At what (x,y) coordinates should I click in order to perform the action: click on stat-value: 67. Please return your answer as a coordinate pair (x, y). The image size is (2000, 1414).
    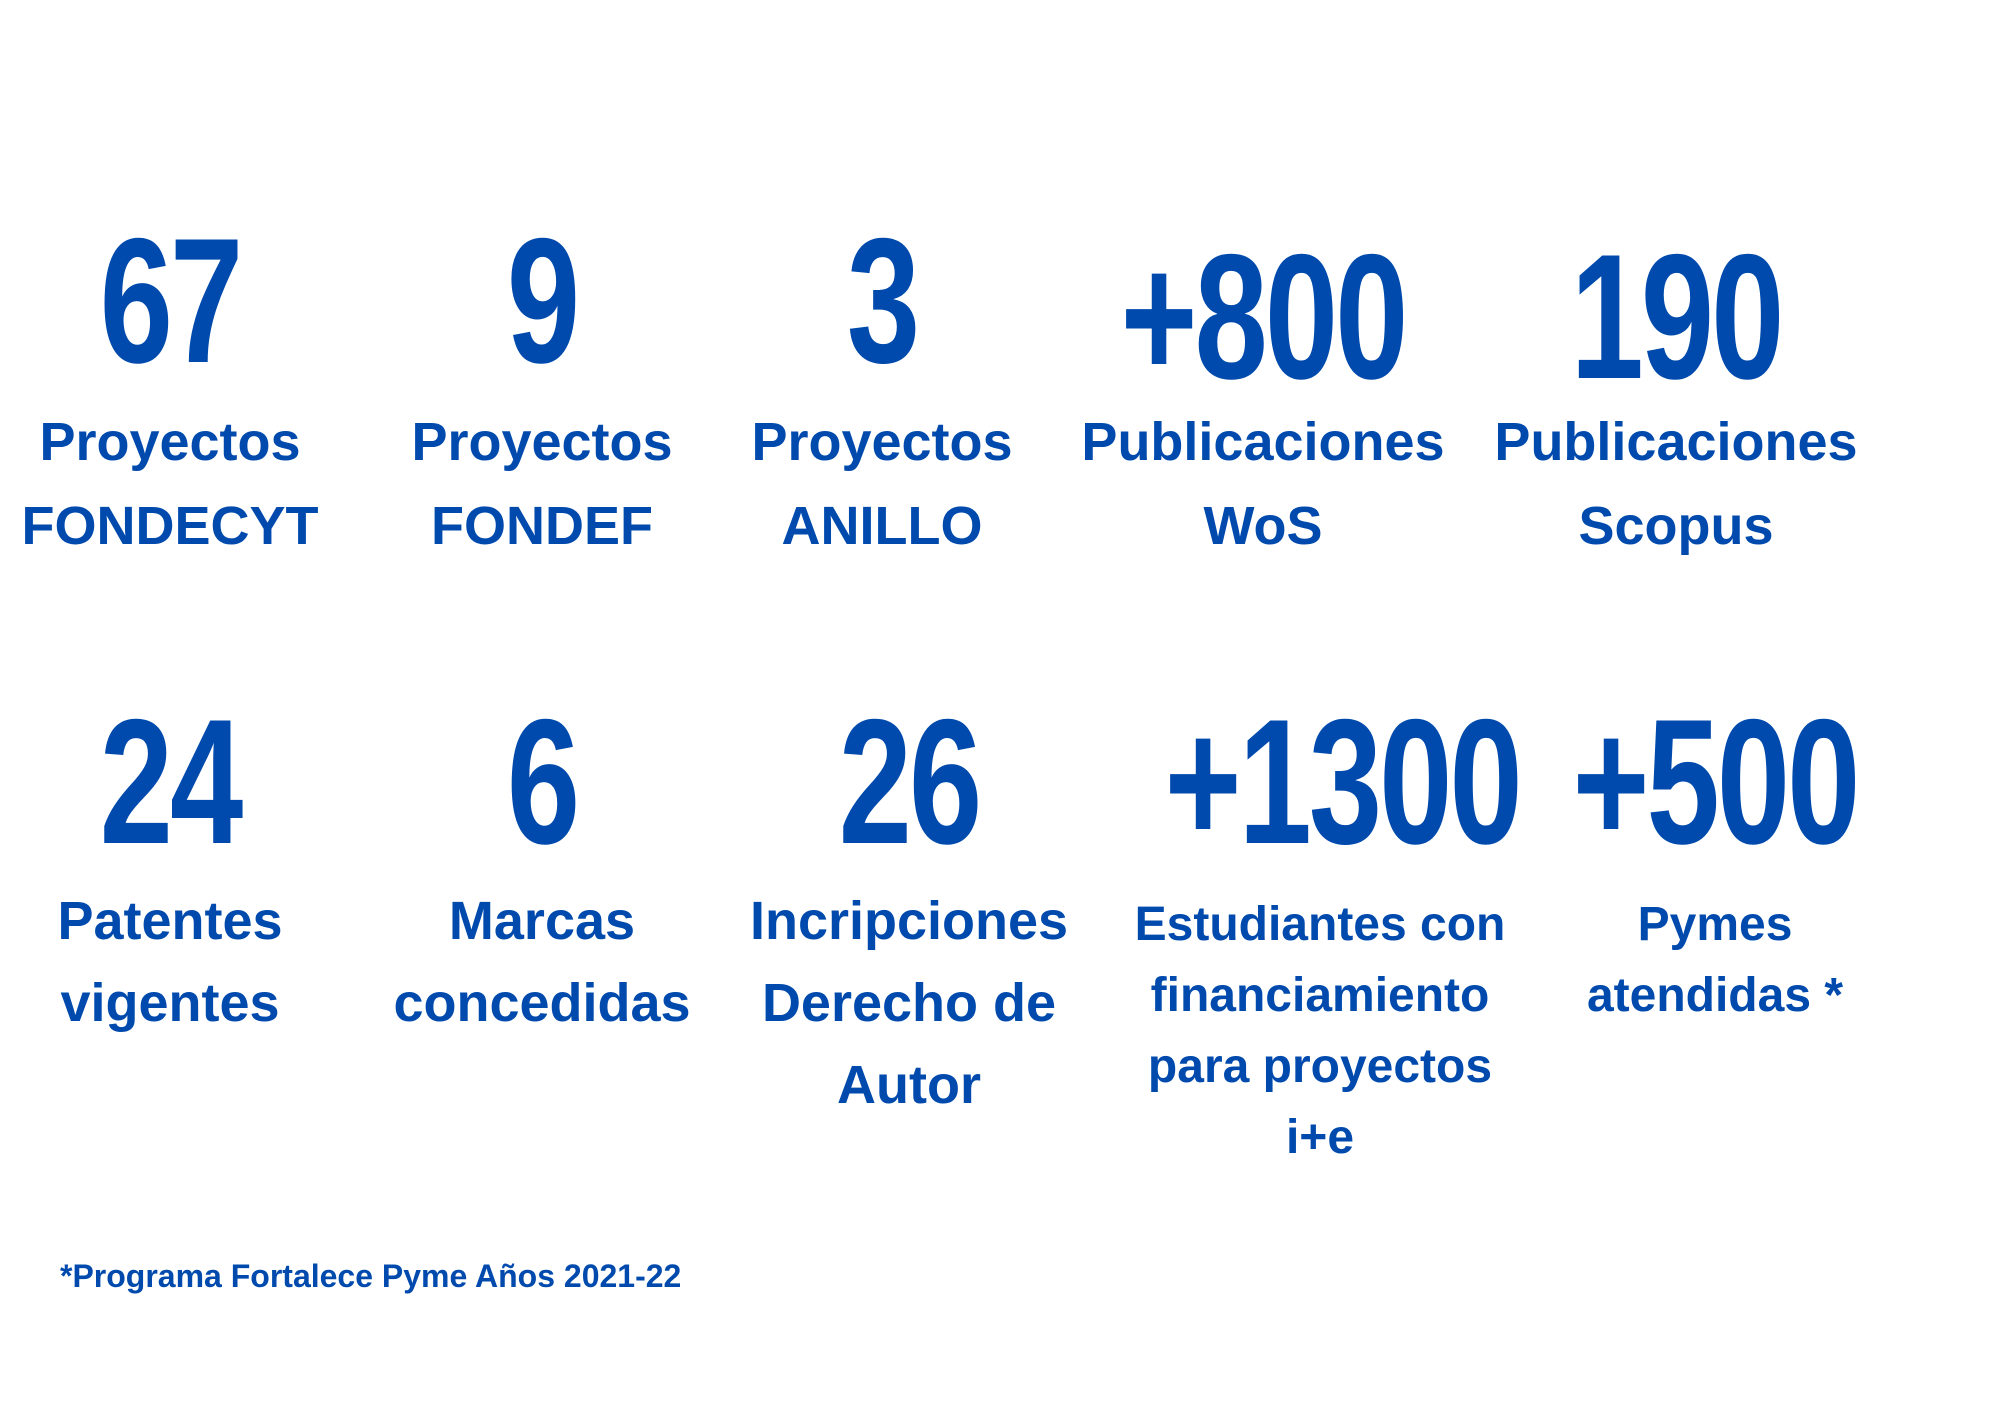
    Looking at the image, I should click on (171, 300).